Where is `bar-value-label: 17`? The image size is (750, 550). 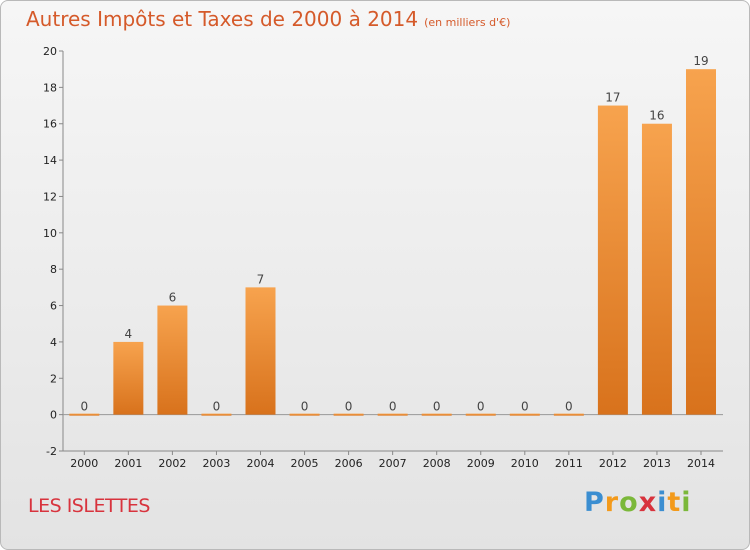
bar-value-label: 17 is located at coordinates (612, 98).